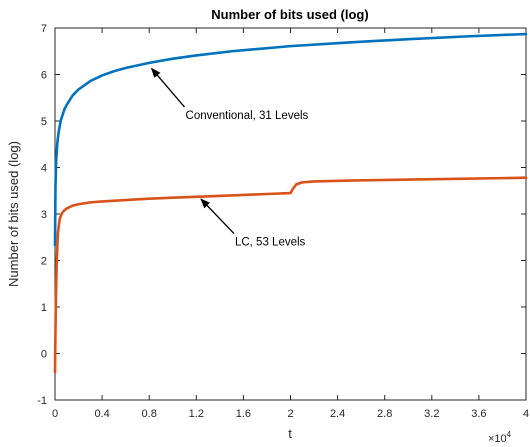  Describe the element at coordinates (44, 308) in the screenshot. I see `y-tick-label: 1` at that location.